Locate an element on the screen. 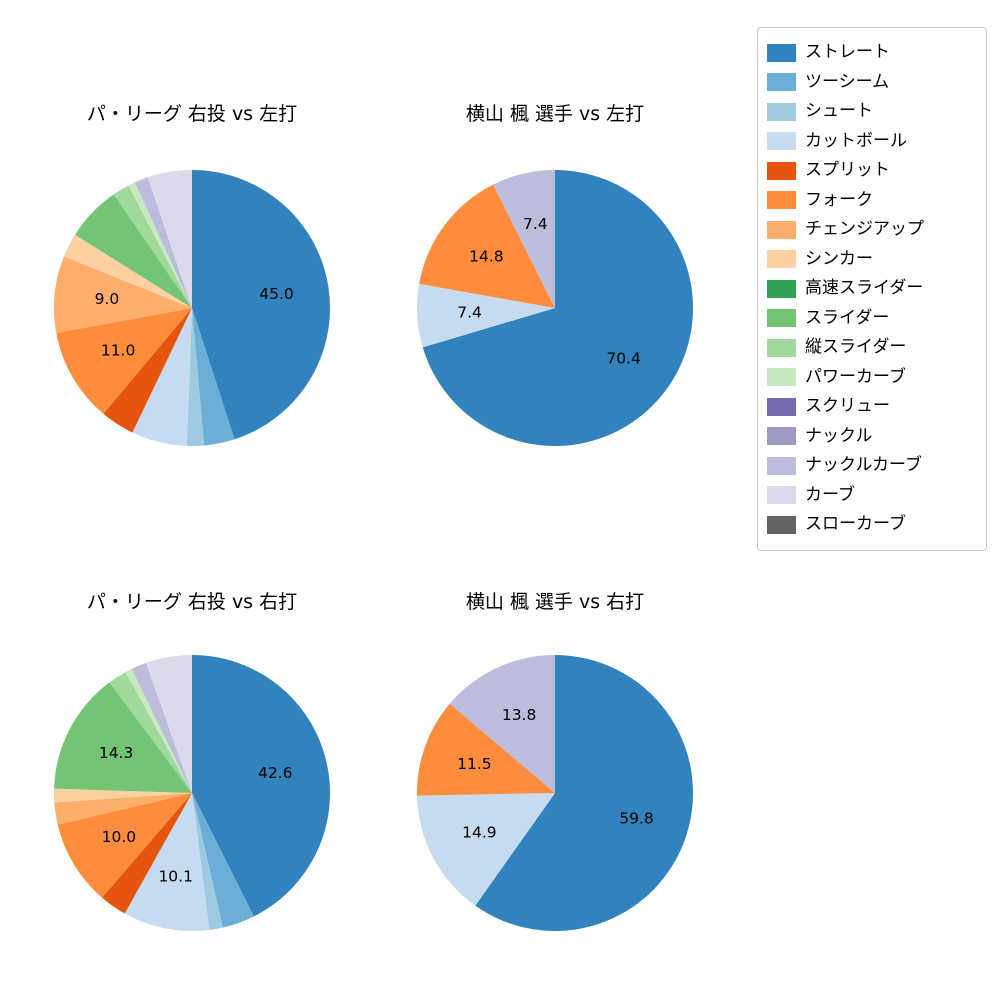 The height and width of the screenshot is (1000, 1000). legend-label: ストレート is located at coordinates (847, 52).